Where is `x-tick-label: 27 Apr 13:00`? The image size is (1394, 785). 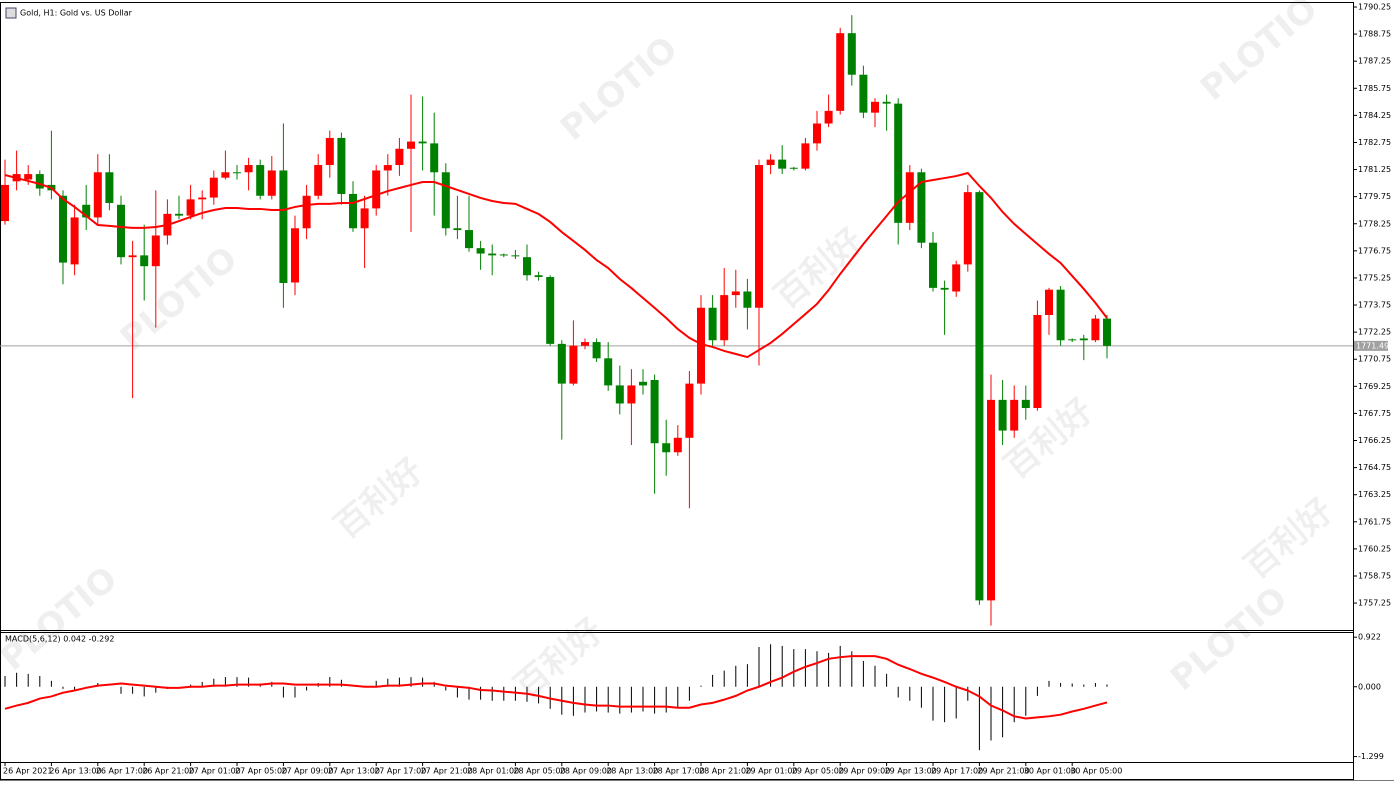 x-tick-label: 27 Apr 13:00 is located at coordinates (354, 771).